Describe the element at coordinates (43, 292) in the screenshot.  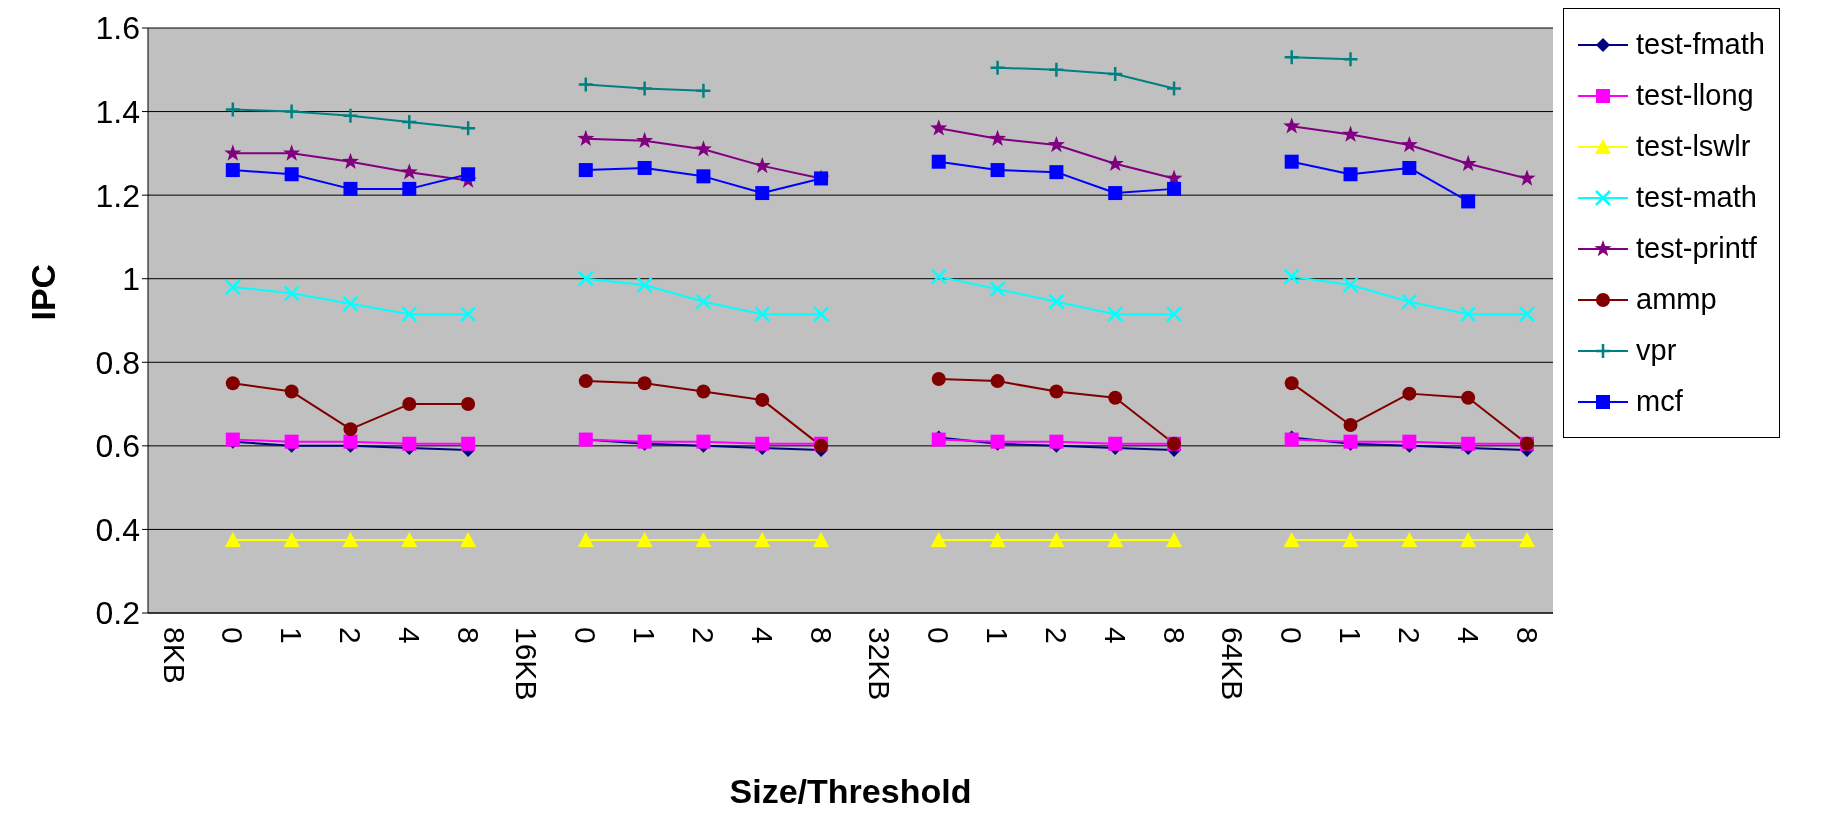
I see `y-axis-title: IPC` at that location.